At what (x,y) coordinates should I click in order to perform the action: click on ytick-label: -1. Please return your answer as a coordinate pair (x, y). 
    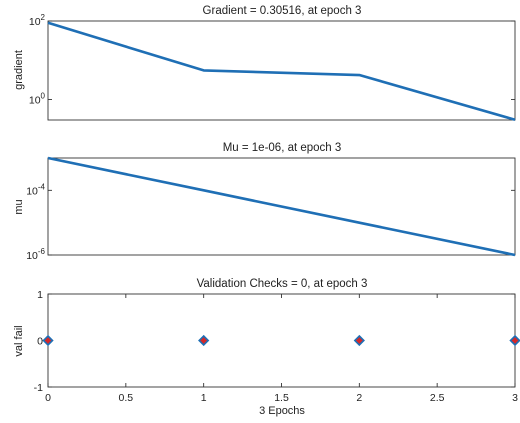
    Looking at the image, I should click on (38, 388).